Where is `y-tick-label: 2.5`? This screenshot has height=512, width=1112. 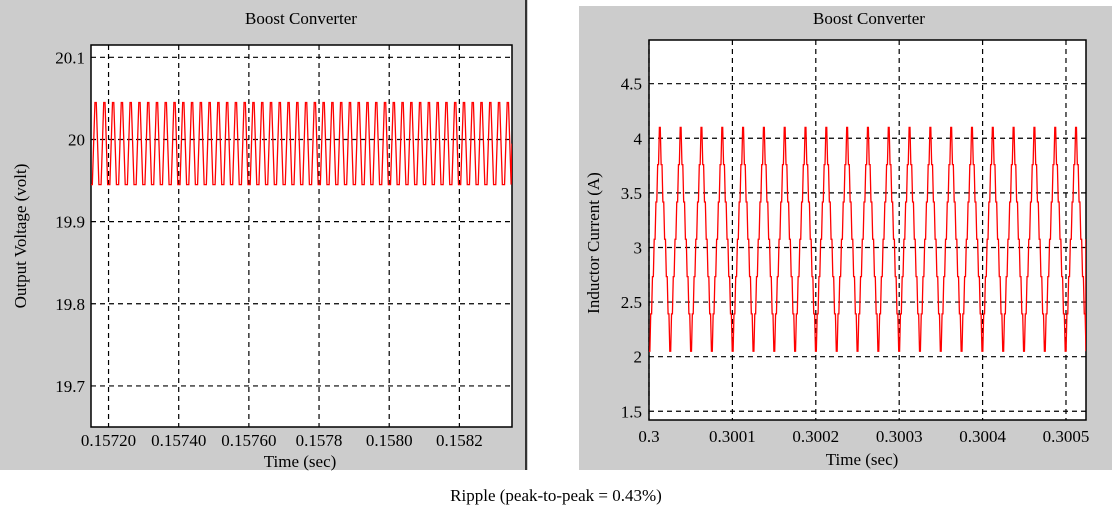 y-tick-label: 2.5 is located at coordinates (631, 302).